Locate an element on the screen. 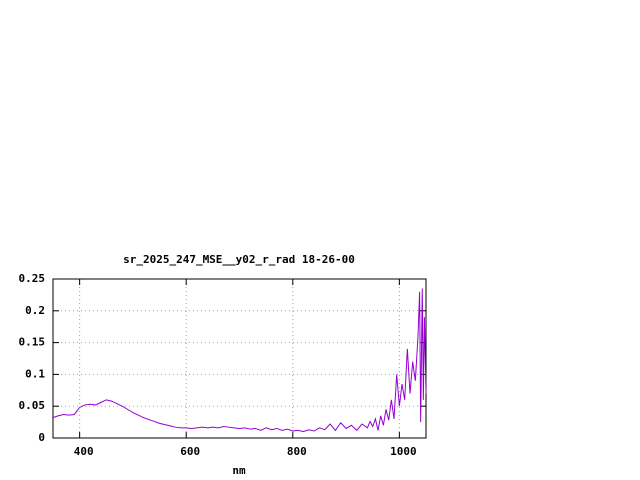 The width and height of the screenshot is (640, 480). chart-title: sr_2025_247_MSE__y02_r_rad 18-26-00 is located at coordinates (239, 259).